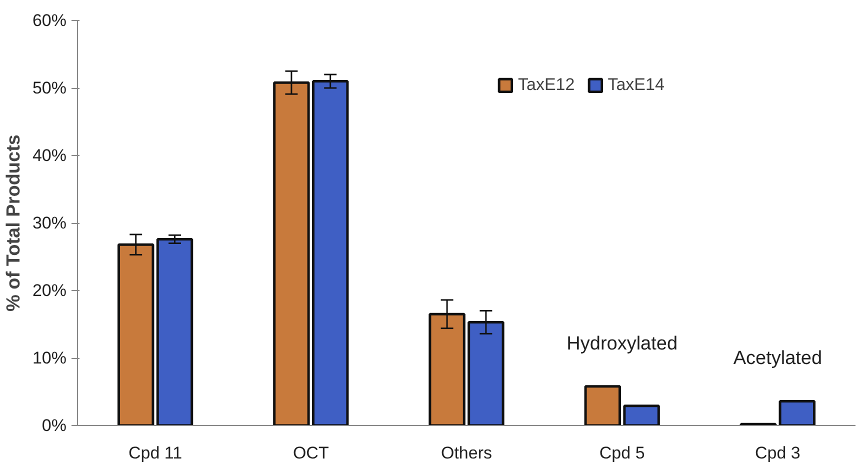 The width and height of the screenshot is (867, 470). I want to click on y-tick-label: 20%, so click(49, 290).